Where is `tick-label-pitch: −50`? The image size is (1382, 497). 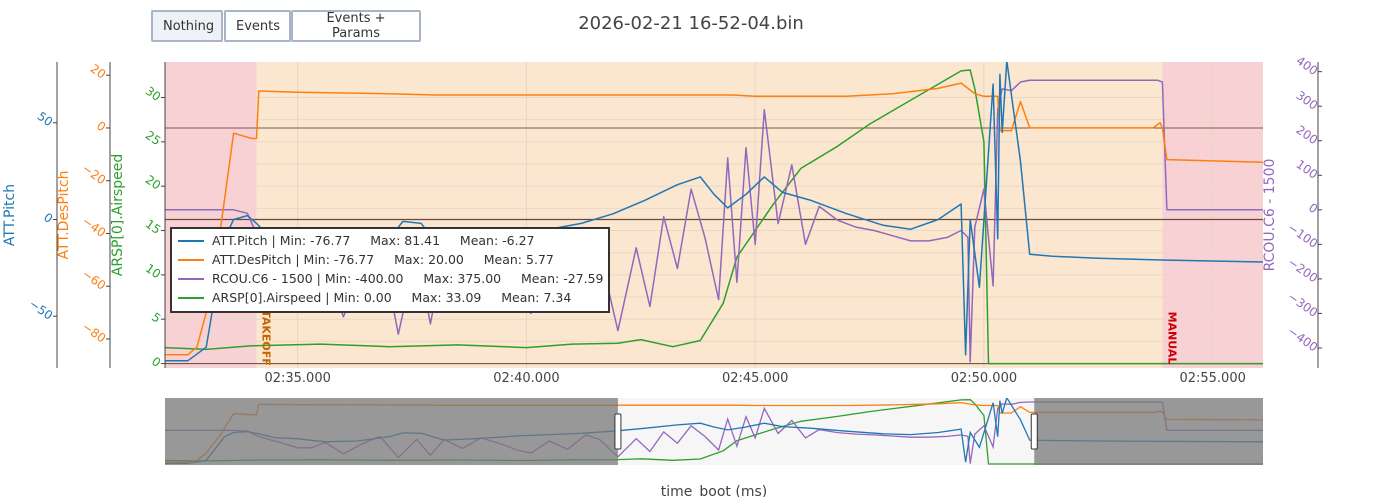
tick-label-pitch: −50 is located at coordinates (41, 310).